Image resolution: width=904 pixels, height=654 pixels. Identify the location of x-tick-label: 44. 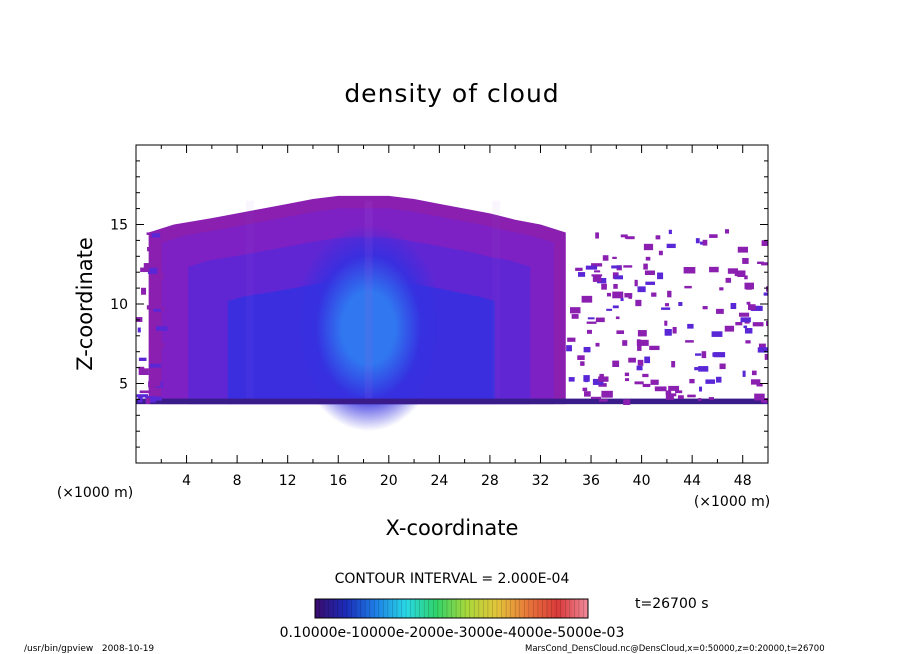
(692, 481).